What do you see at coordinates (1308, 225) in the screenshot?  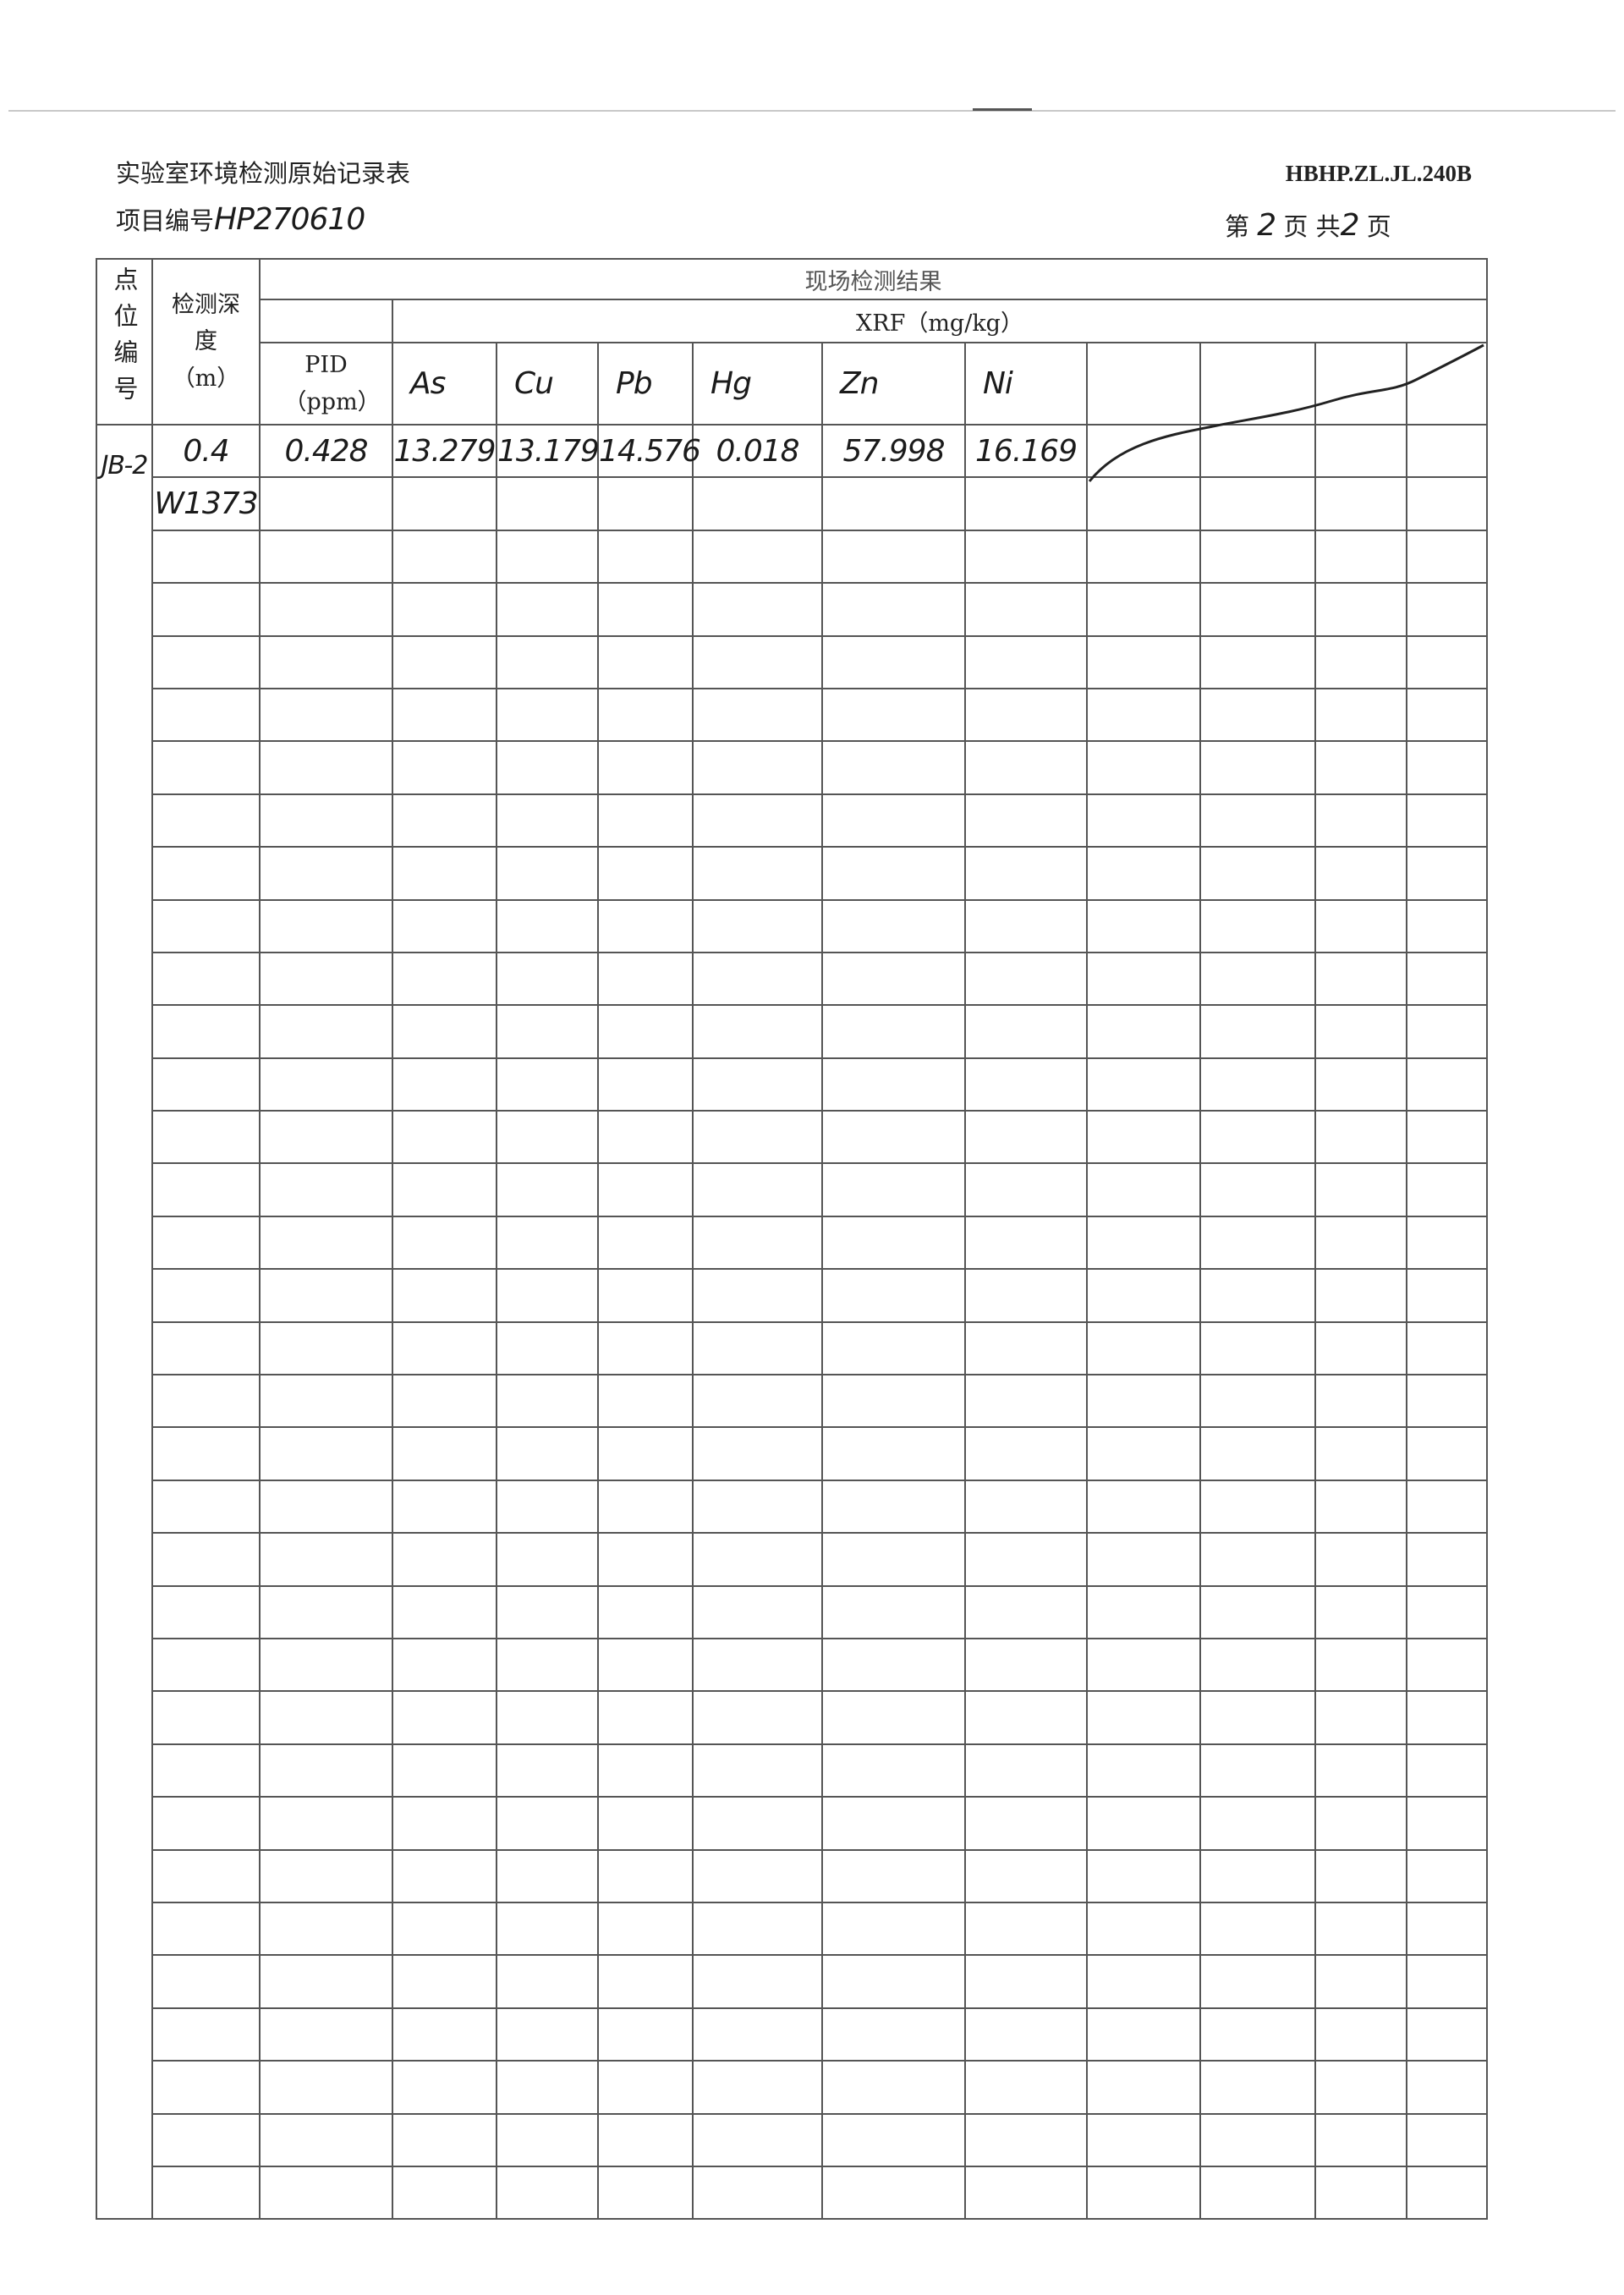 I see `page-indicator: 第 2 页 共2 页` at bounding box center [1308, 225].